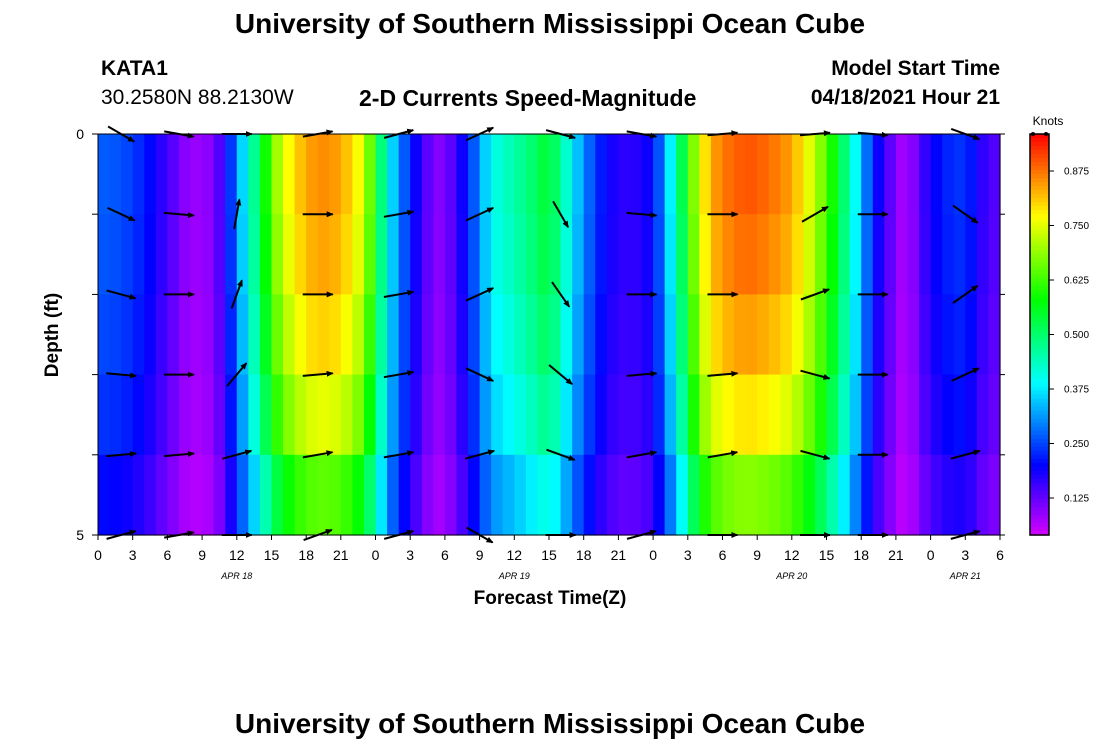 Image resolution: width=1100 pixels, height=750 pixels. I want to click on x-tick-label: 18, so click(306, 555).